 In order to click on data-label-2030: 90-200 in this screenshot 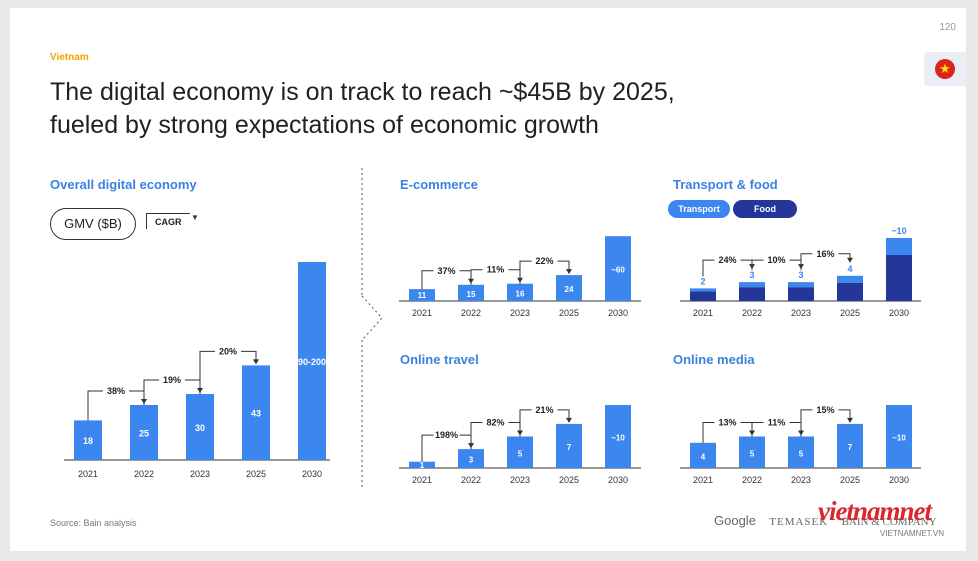, I will do `click(312, 362)`.